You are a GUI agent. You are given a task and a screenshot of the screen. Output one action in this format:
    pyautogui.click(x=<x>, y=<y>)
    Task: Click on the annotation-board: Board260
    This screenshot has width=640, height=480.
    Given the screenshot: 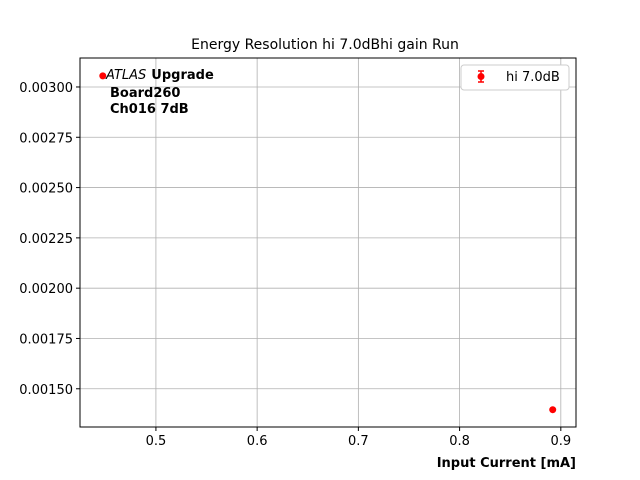 What is the action you would take?
    pyautogui.click(x=145, y=93)
    